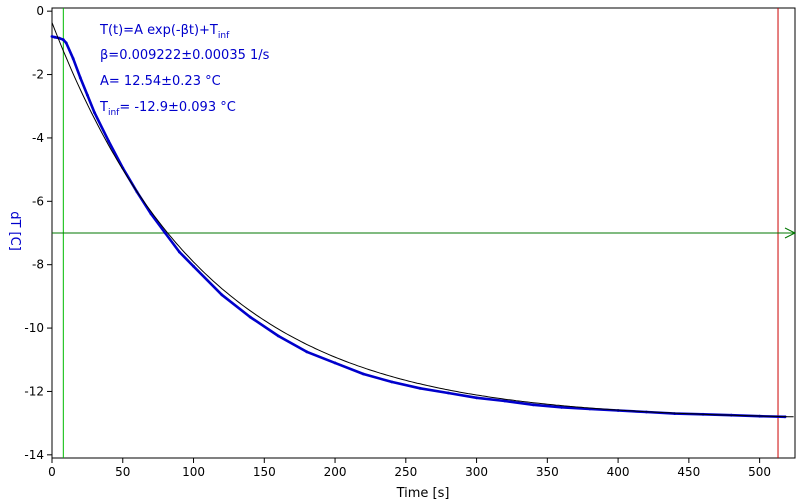 Image resolution: width=800 pixels, height=504 pixels. I want to click on x-tick-label: 300, so click(476, 472).